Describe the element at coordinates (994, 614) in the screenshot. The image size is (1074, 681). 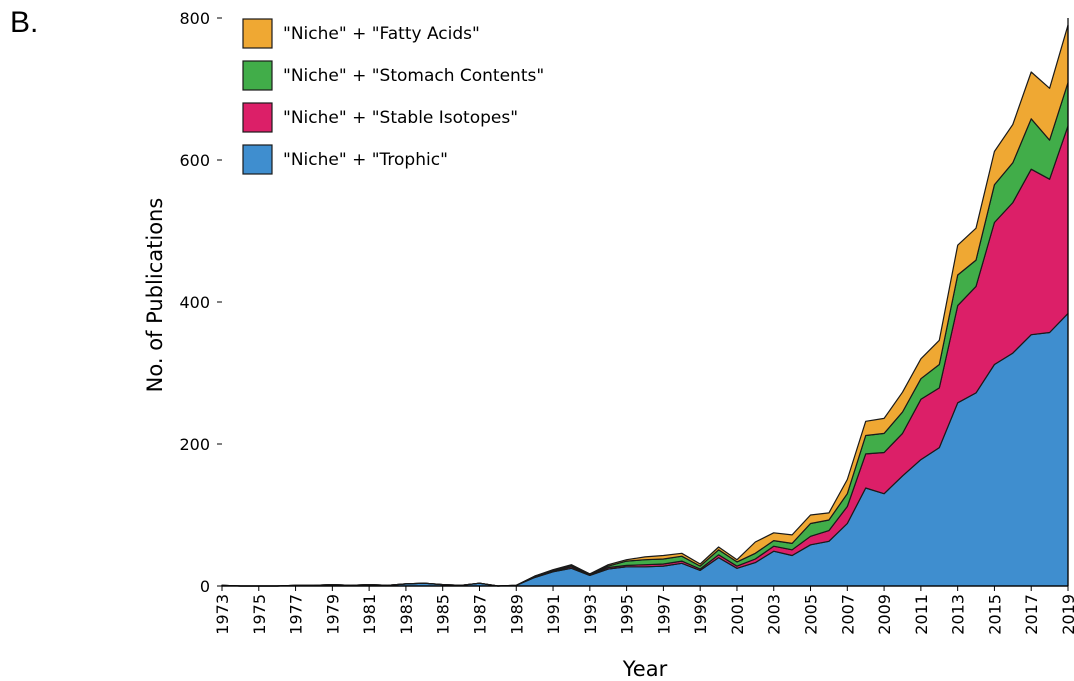
I see `x-tick-label: 2015` at that location.